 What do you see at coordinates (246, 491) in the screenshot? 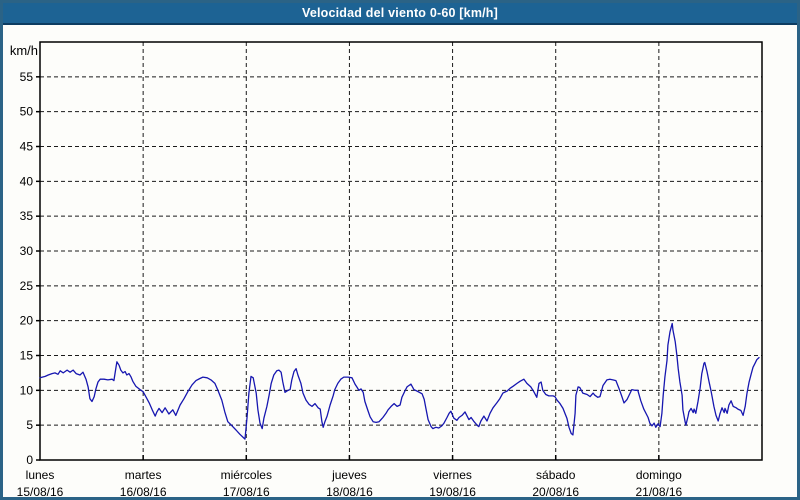
I see `x-date-label: 17/08/16` at bounding box center [246, 491].